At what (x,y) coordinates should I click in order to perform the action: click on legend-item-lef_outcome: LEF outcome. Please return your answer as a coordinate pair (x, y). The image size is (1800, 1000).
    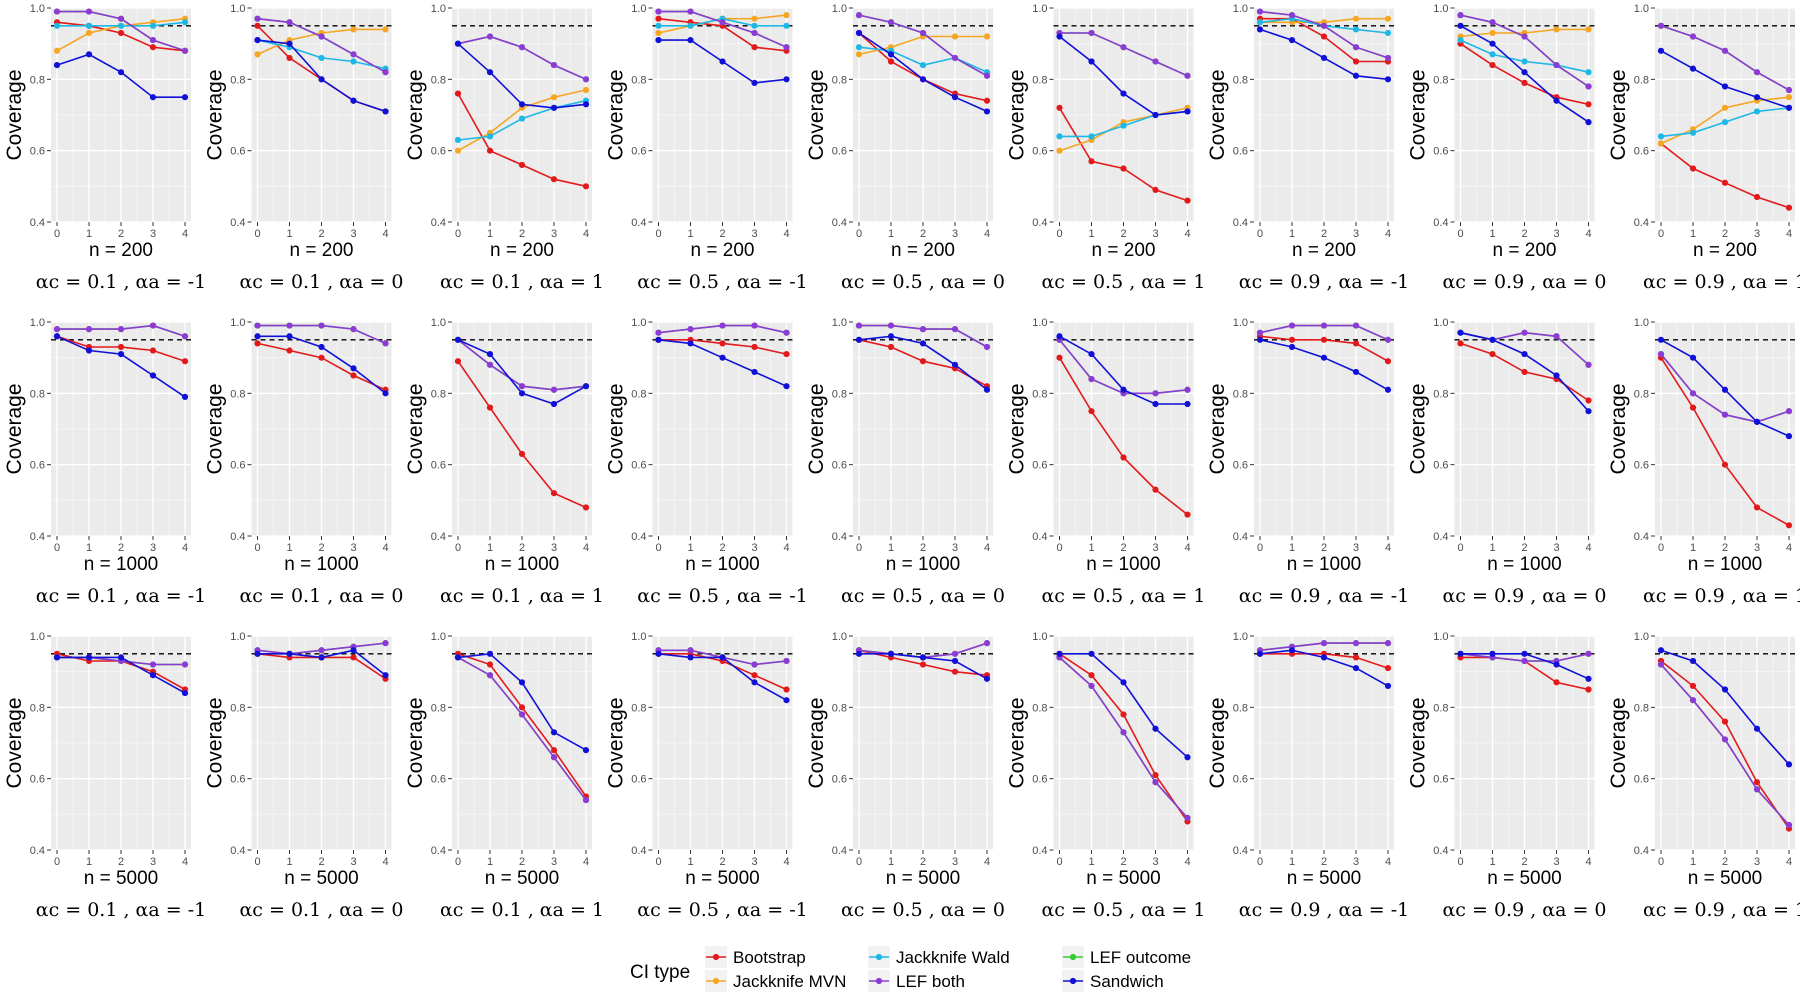
    Looking at the image, I should click on (1126, 957).